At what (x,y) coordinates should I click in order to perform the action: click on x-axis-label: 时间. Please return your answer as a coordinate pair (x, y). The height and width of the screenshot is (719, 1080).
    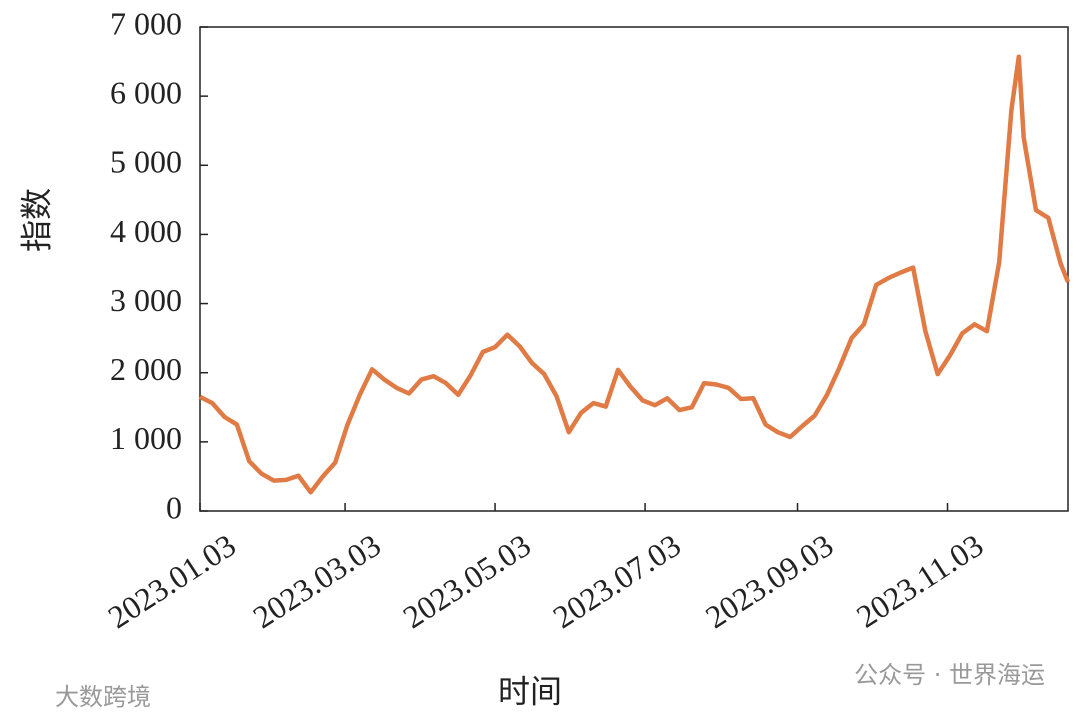
    Looking at the image, I should click on (530, 691).